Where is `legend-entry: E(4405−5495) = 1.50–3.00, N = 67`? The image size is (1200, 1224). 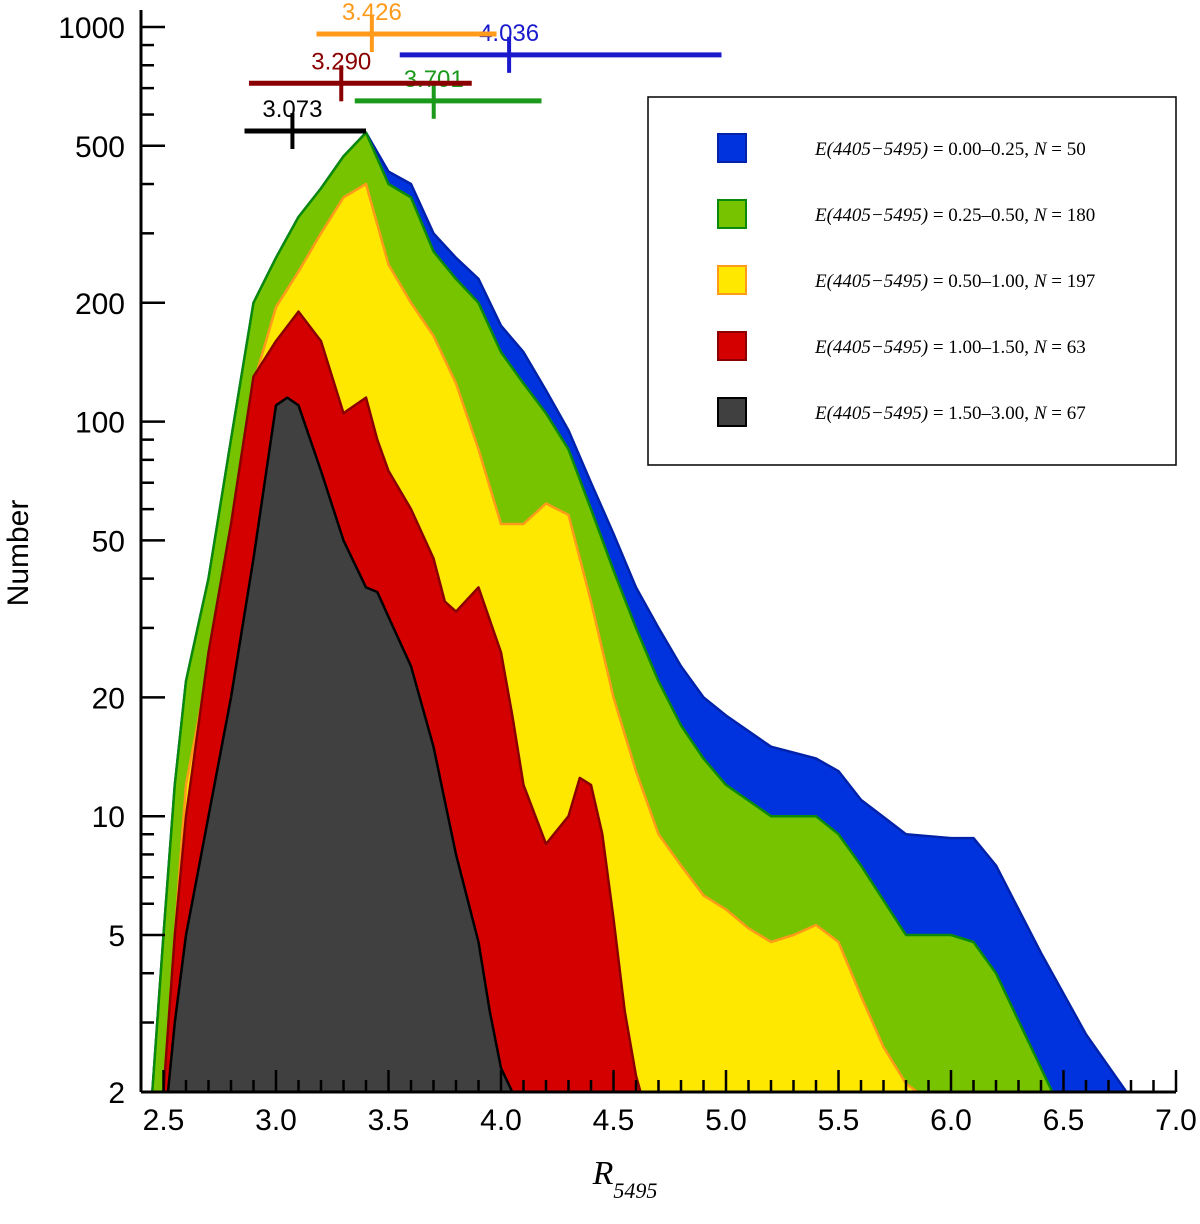
legend-entry: E(4405−5495) = 1.50–3.00, N = 67 is located at coordinates (950, 413).